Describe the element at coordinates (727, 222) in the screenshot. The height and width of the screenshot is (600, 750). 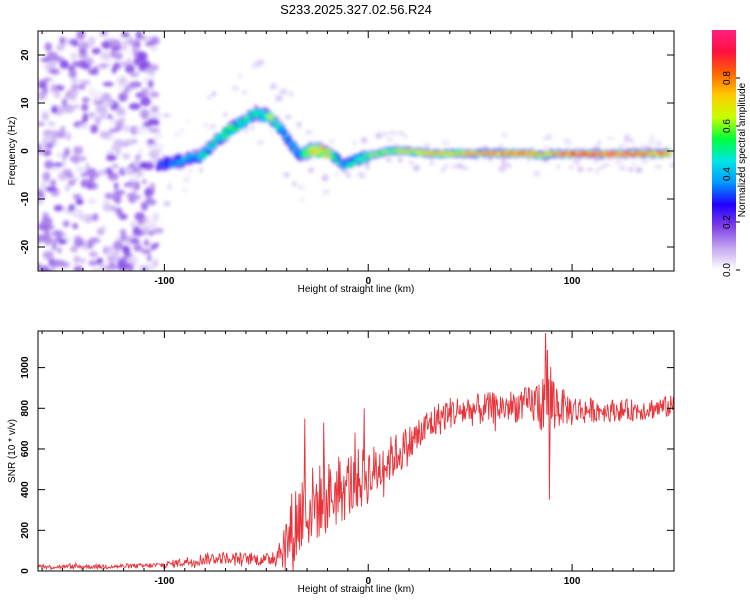
I see `colorbar-tick-label: 0.2` at that location.